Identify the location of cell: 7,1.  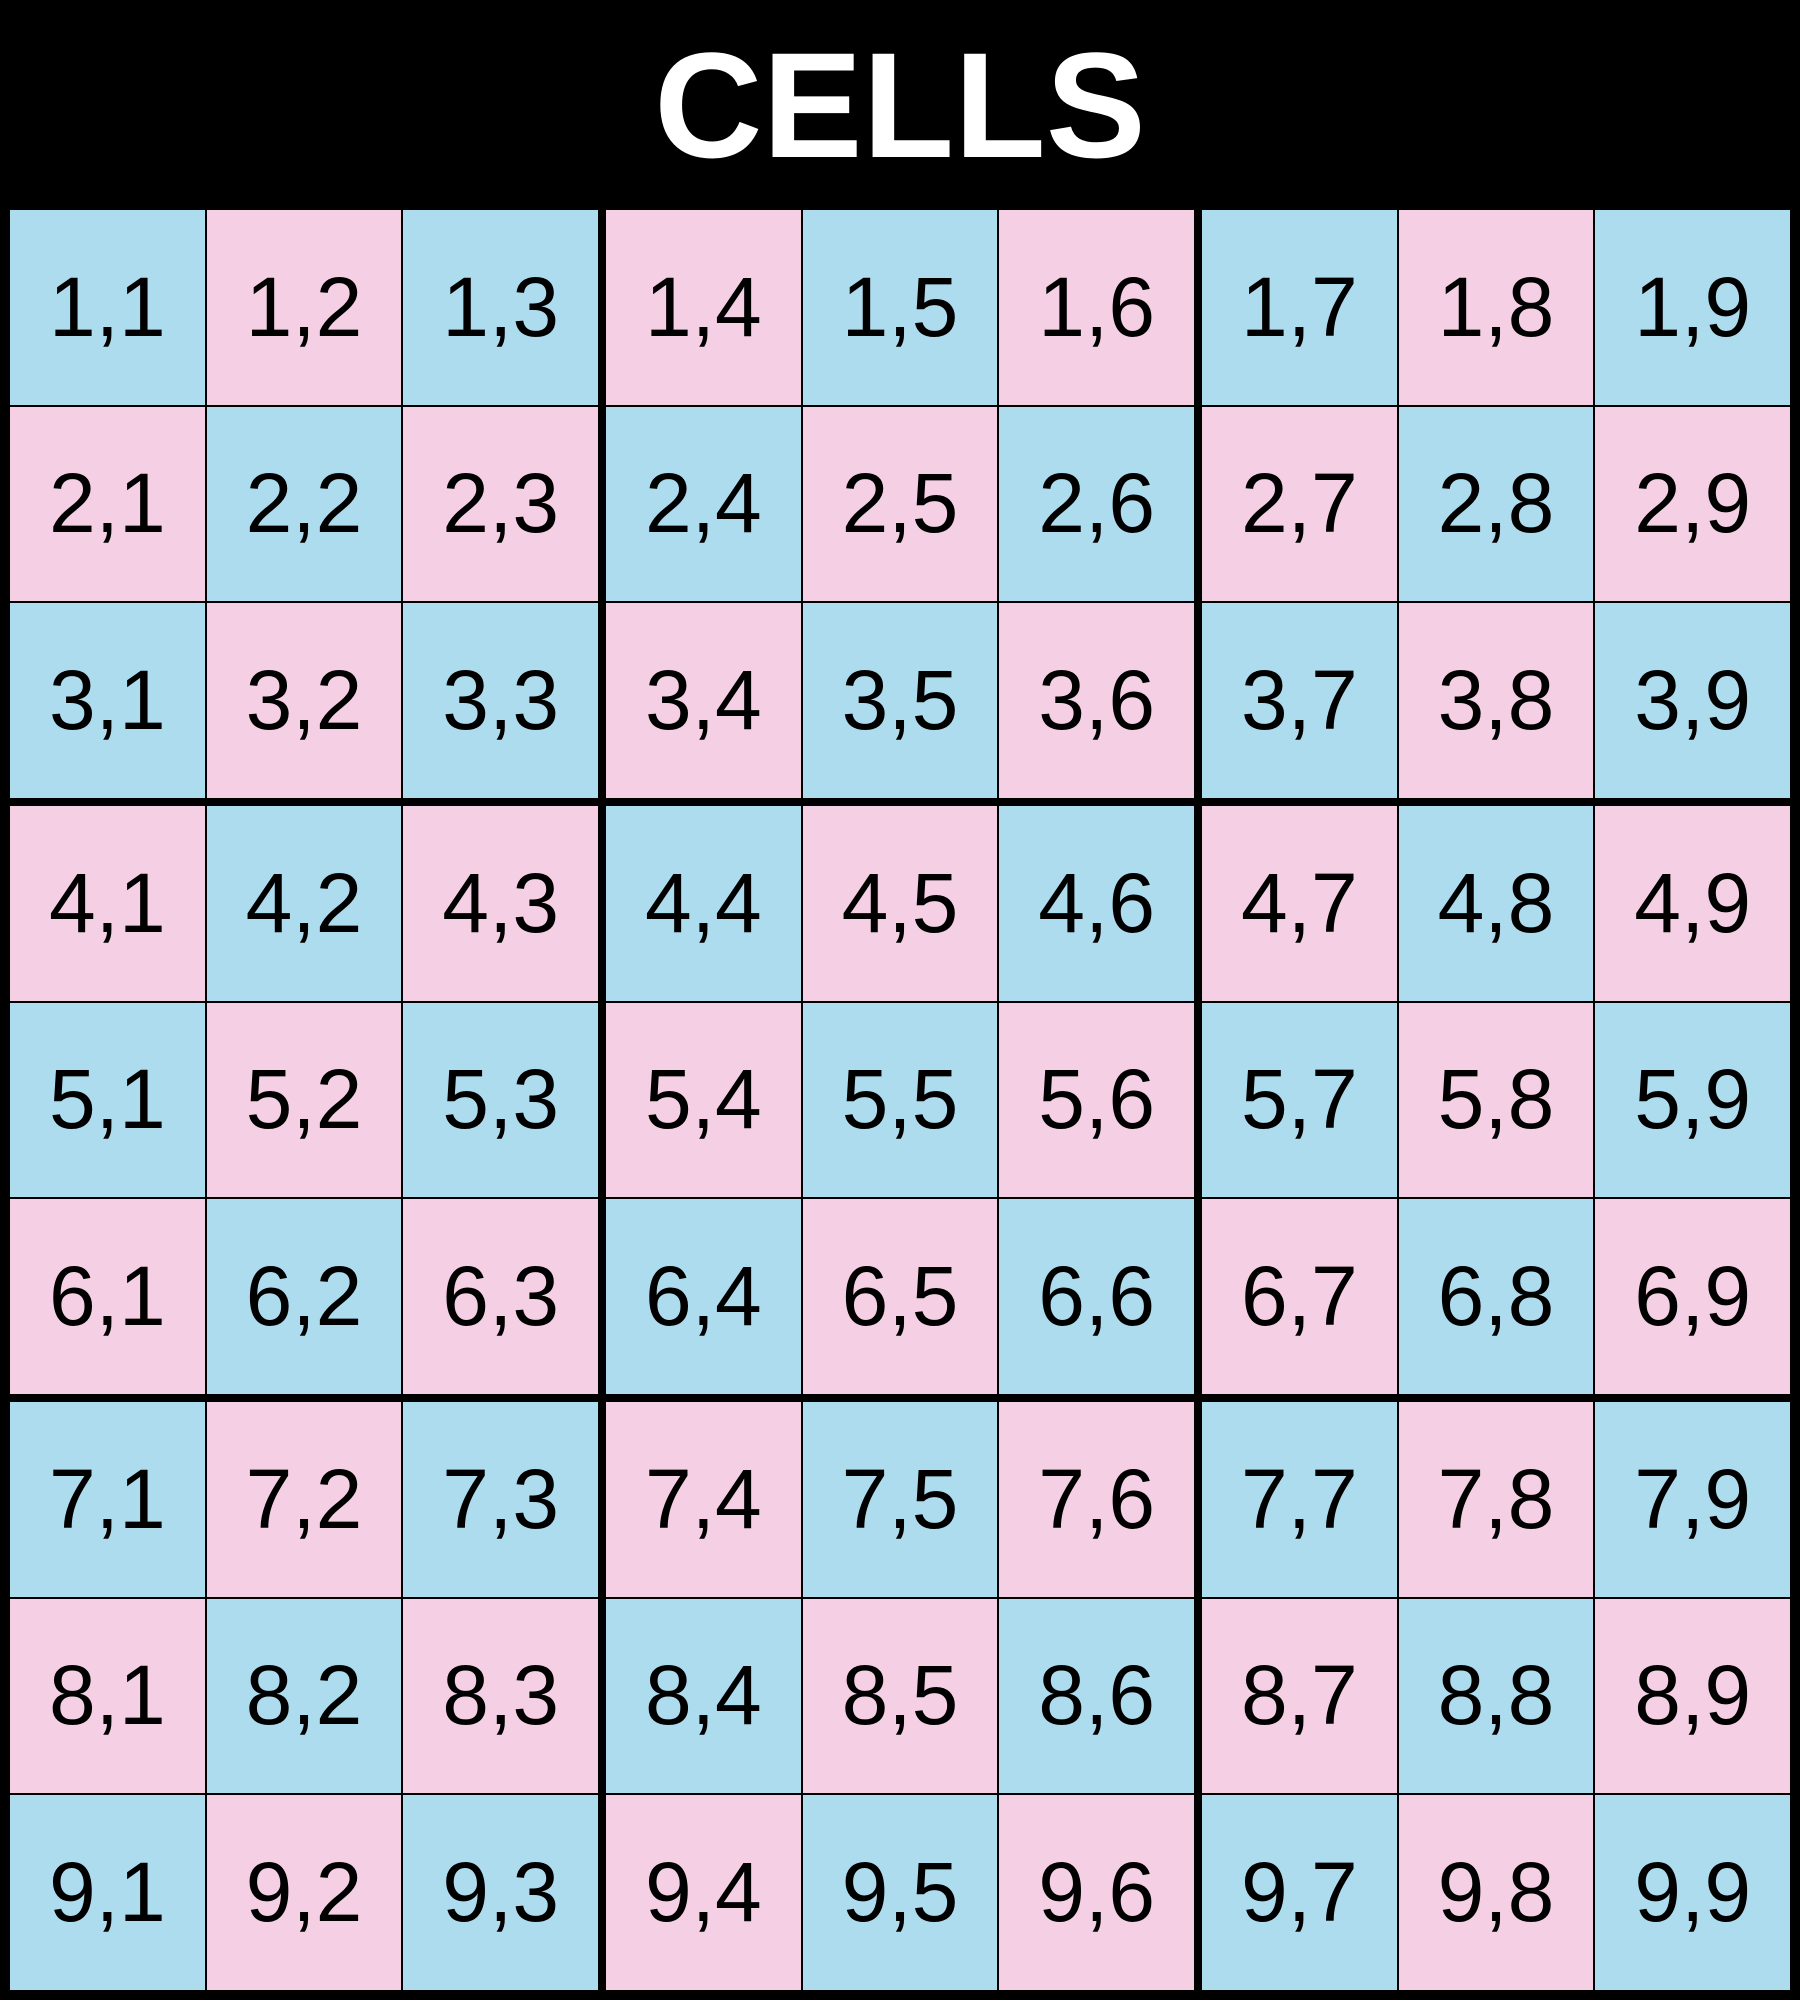
(107, 1499).